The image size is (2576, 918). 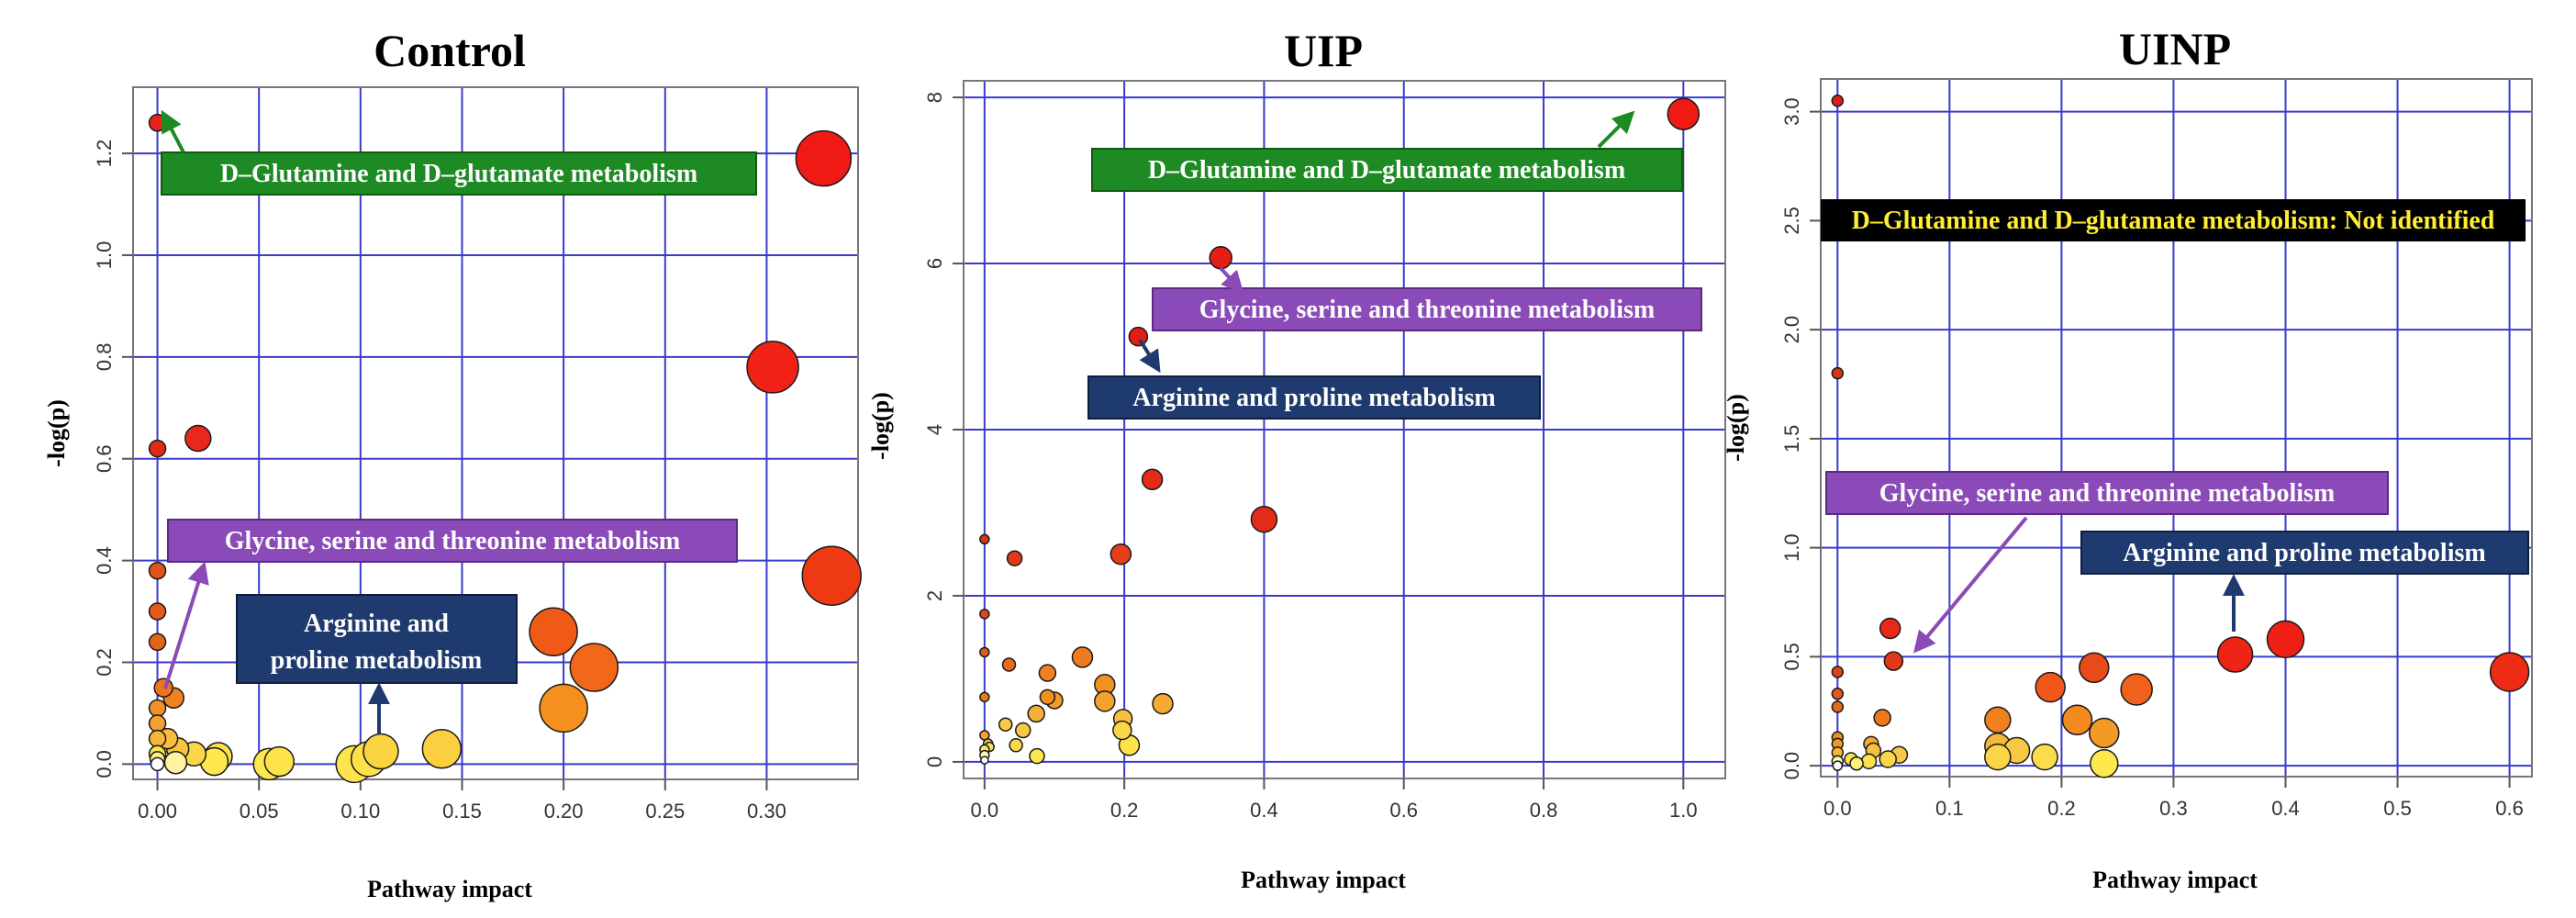 What do you see at coordinates (1684, 810) in the screenshot?
I see `x-tick-label: 1.0` at bounding box center [1684, 810].